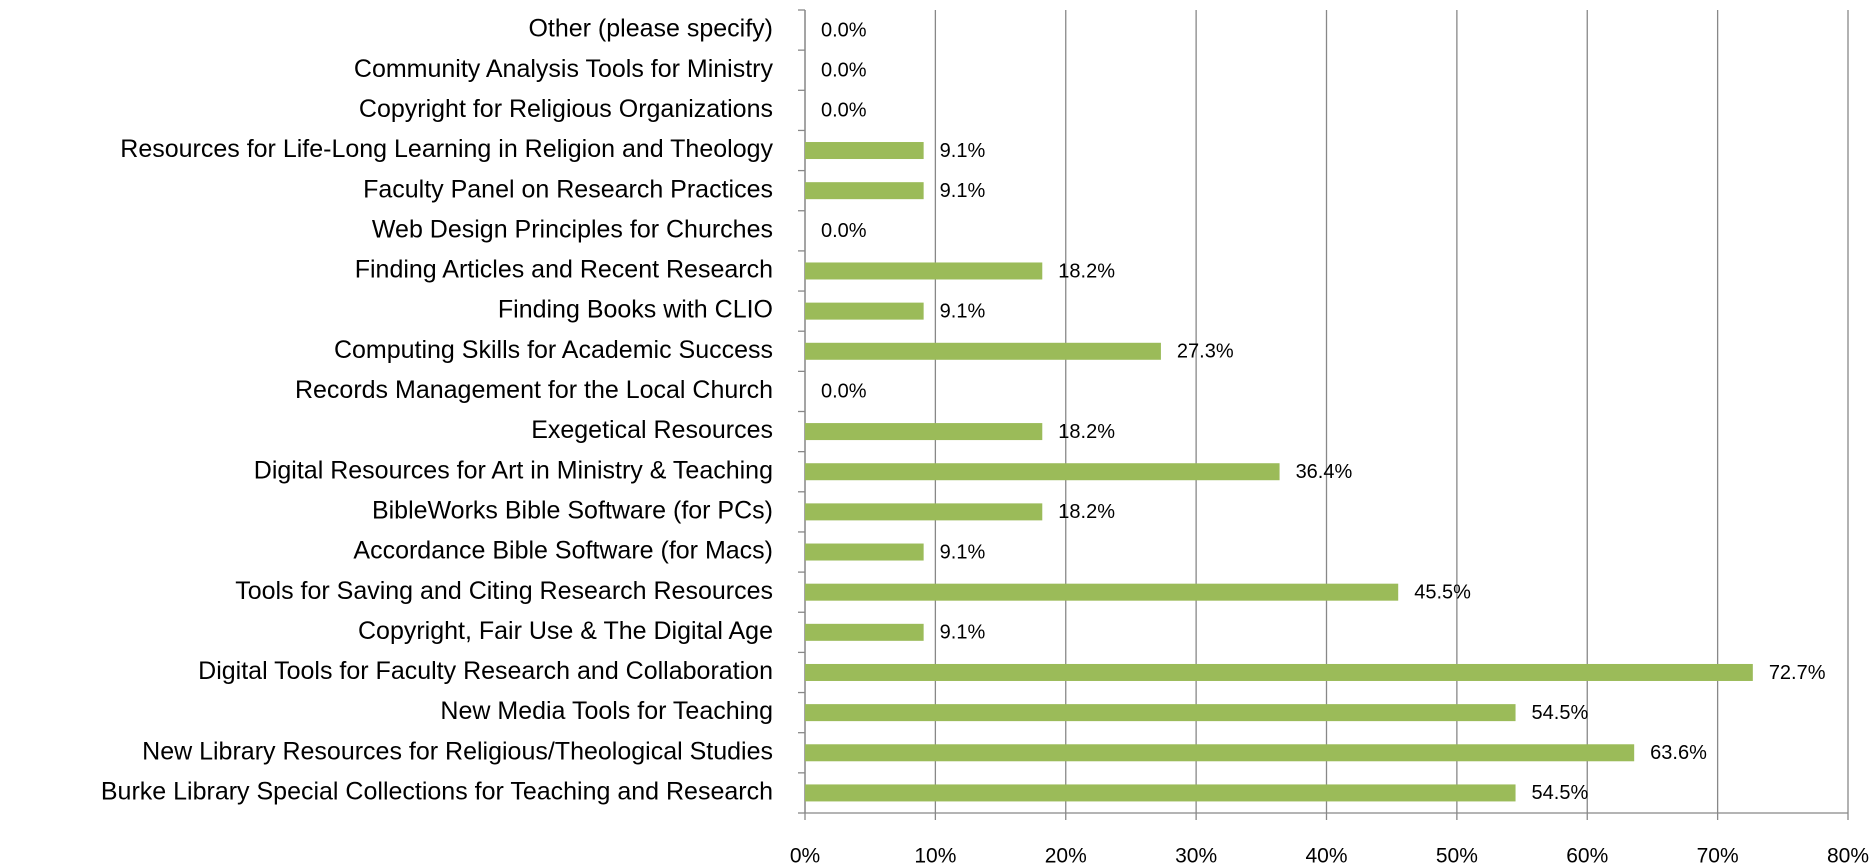 The width and height of the screenshot is (1875, 867). I want to click on category-label: Exegetical Resources, so click(652, 430).